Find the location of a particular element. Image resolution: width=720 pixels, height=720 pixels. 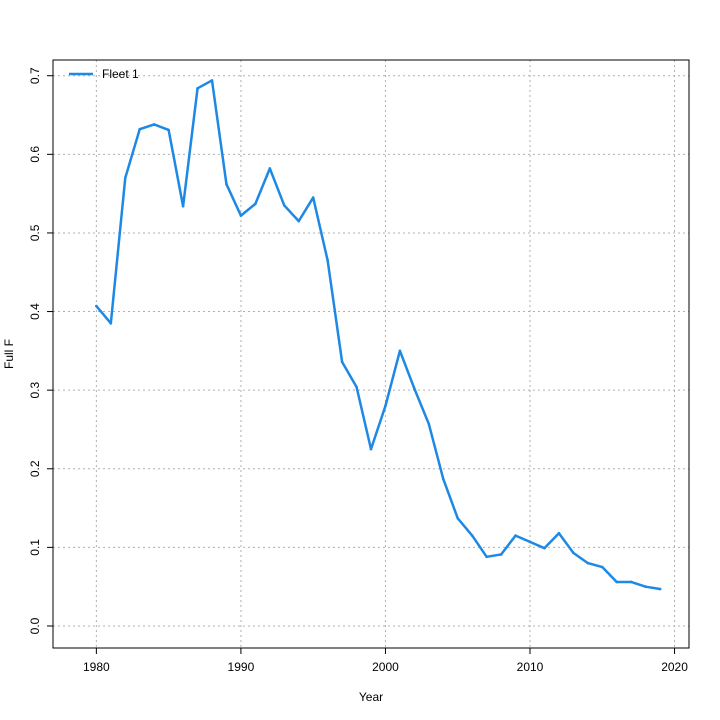

y-tick-label: 0.3 is located at coordinates (35, 389).